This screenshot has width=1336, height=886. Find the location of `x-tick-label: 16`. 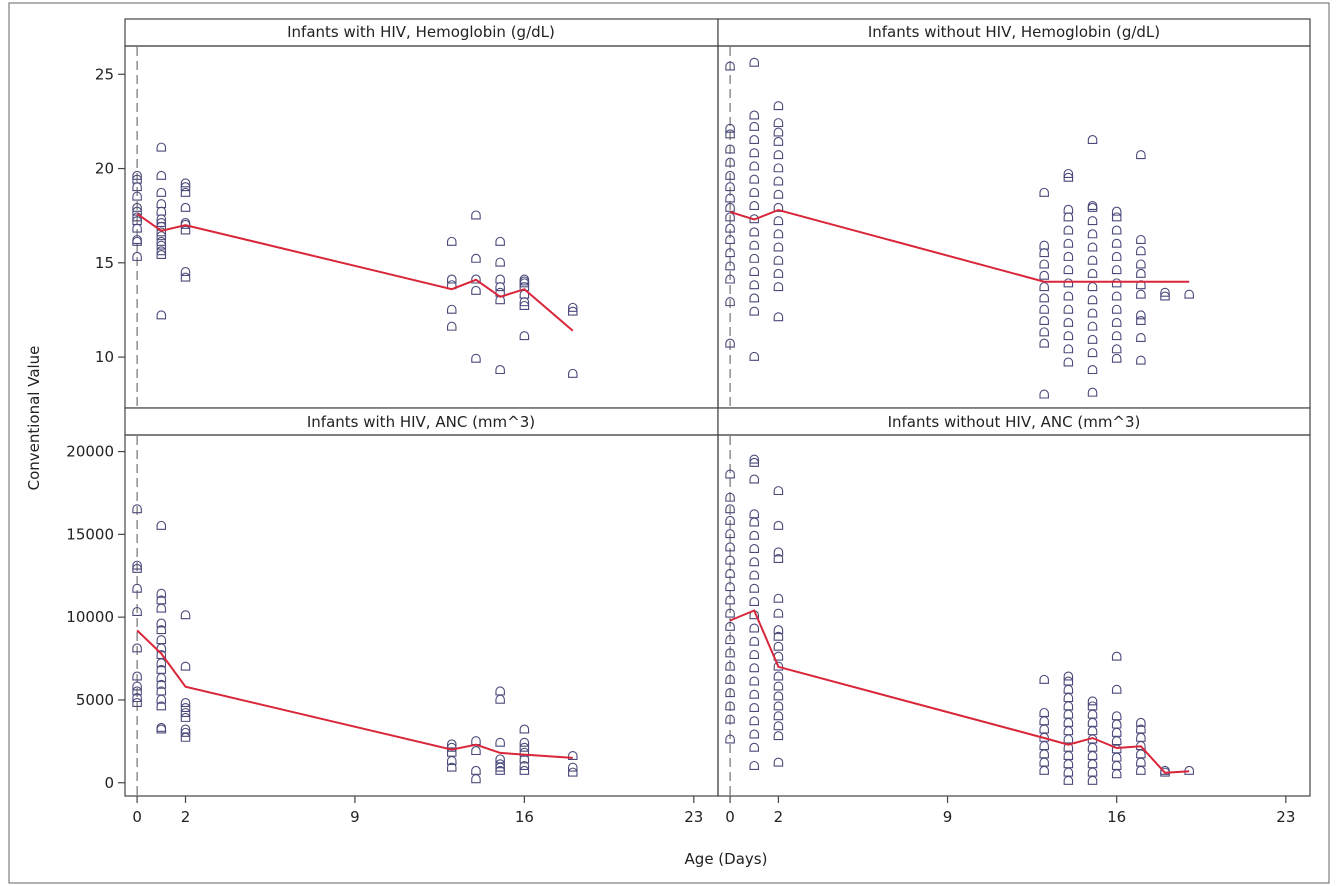

x-tick-label: 16 is located at coordinates (1116, 817).